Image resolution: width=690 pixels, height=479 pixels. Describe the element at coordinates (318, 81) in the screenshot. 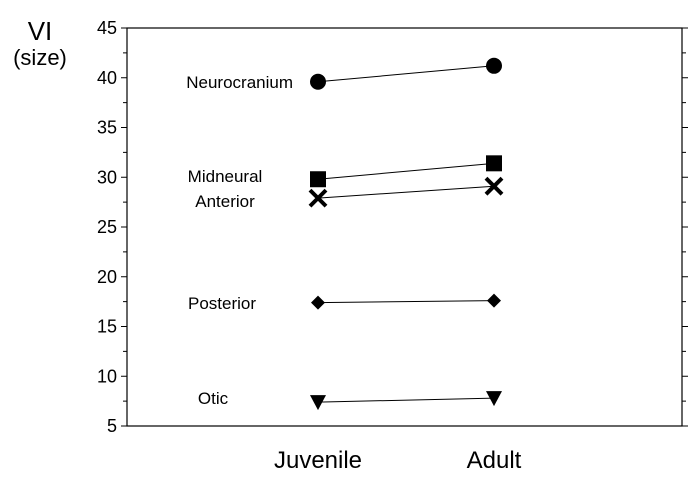

I see `marker-neurocranium-juvenile` at that location.